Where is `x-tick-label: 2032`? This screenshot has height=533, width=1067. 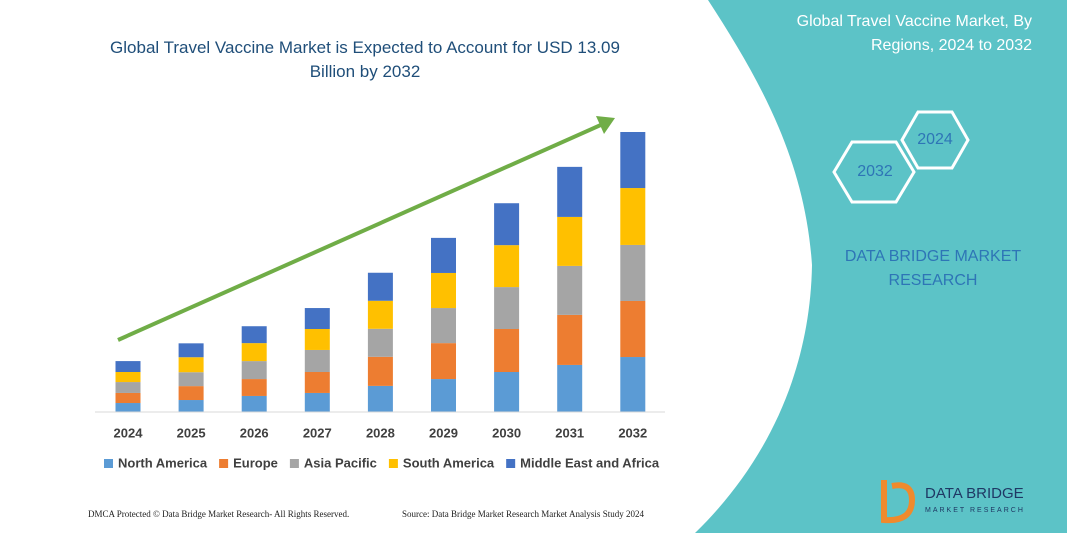
x-tick-label: 2032 is located at coordinates (632, 432).